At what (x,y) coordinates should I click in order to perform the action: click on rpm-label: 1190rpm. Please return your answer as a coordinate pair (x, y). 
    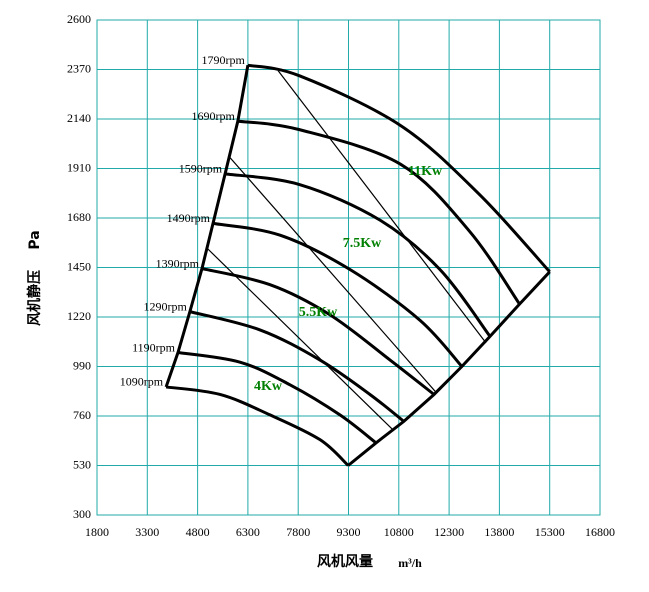
    Looking at the image, I should click on (154, 347).